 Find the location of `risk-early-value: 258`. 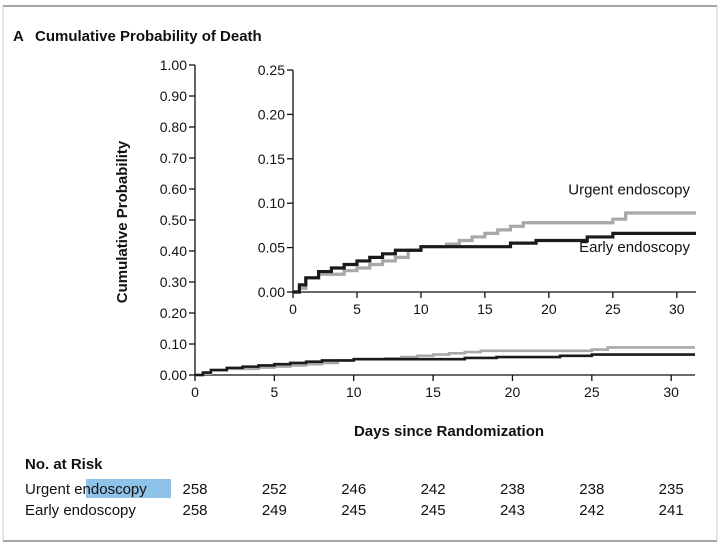

risk-early-value: 258 is located at coordinates (194, 510).